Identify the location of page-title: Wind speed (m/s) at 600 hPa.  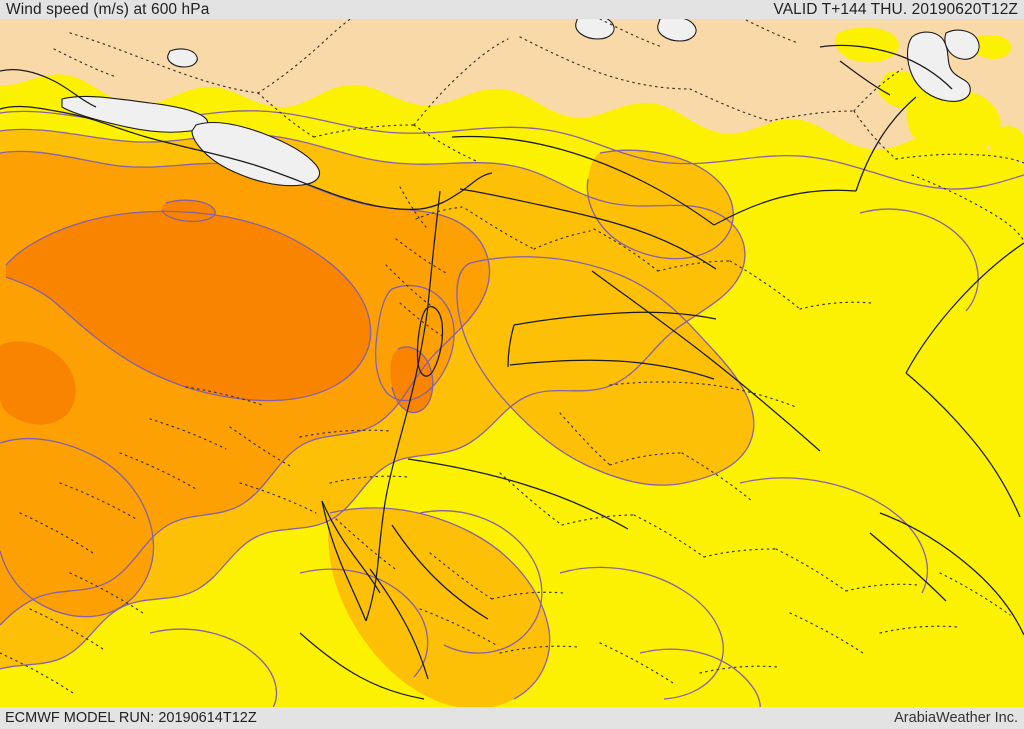
(108, 9).